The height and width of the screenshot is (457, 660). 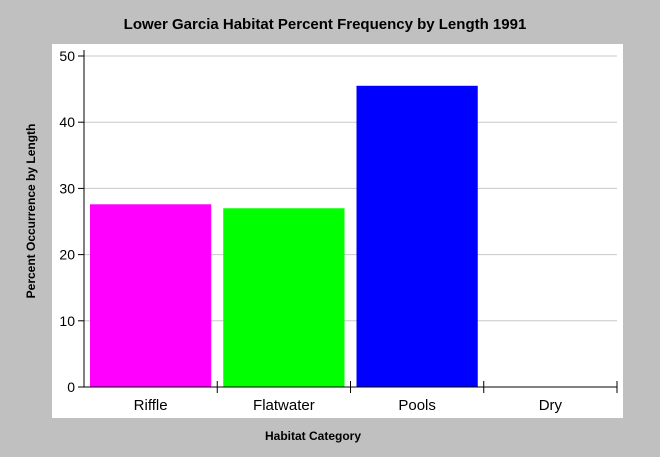 What do you see at coordinates (551, 405) in the screenshot?
I see `x-tick-label: Dry` at bounding box center [551, 405].